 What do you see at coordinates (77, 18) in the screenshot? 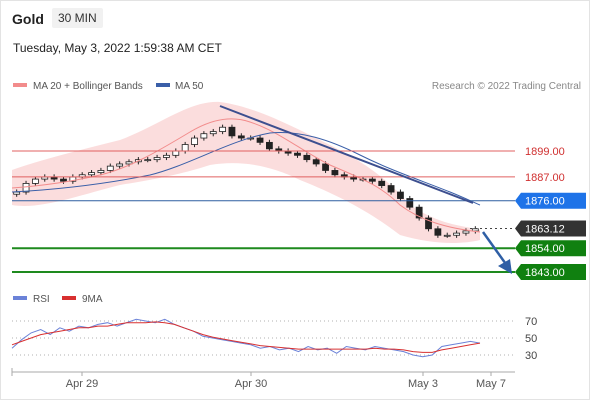
I see `timeframe-badge: 30 MIN` at bounding box center [77, 18].